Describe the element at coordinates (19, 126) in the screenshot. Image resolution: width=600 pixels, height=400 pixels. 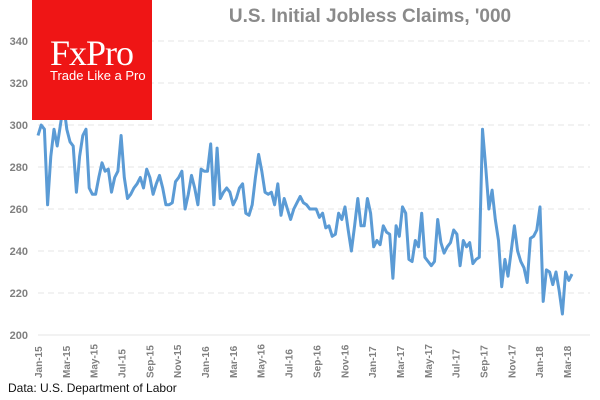
I see `y-tick-label: 300` at that location.